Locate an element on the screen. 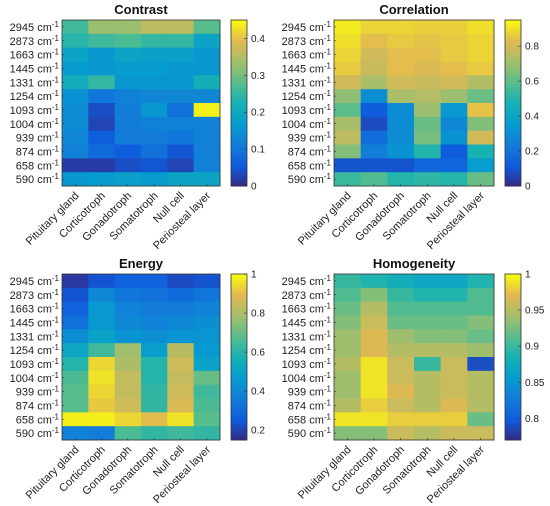 This screenshot has width=550, height=506. colorbar-tick-label: 0.1 is located at coordinates (258, 150).